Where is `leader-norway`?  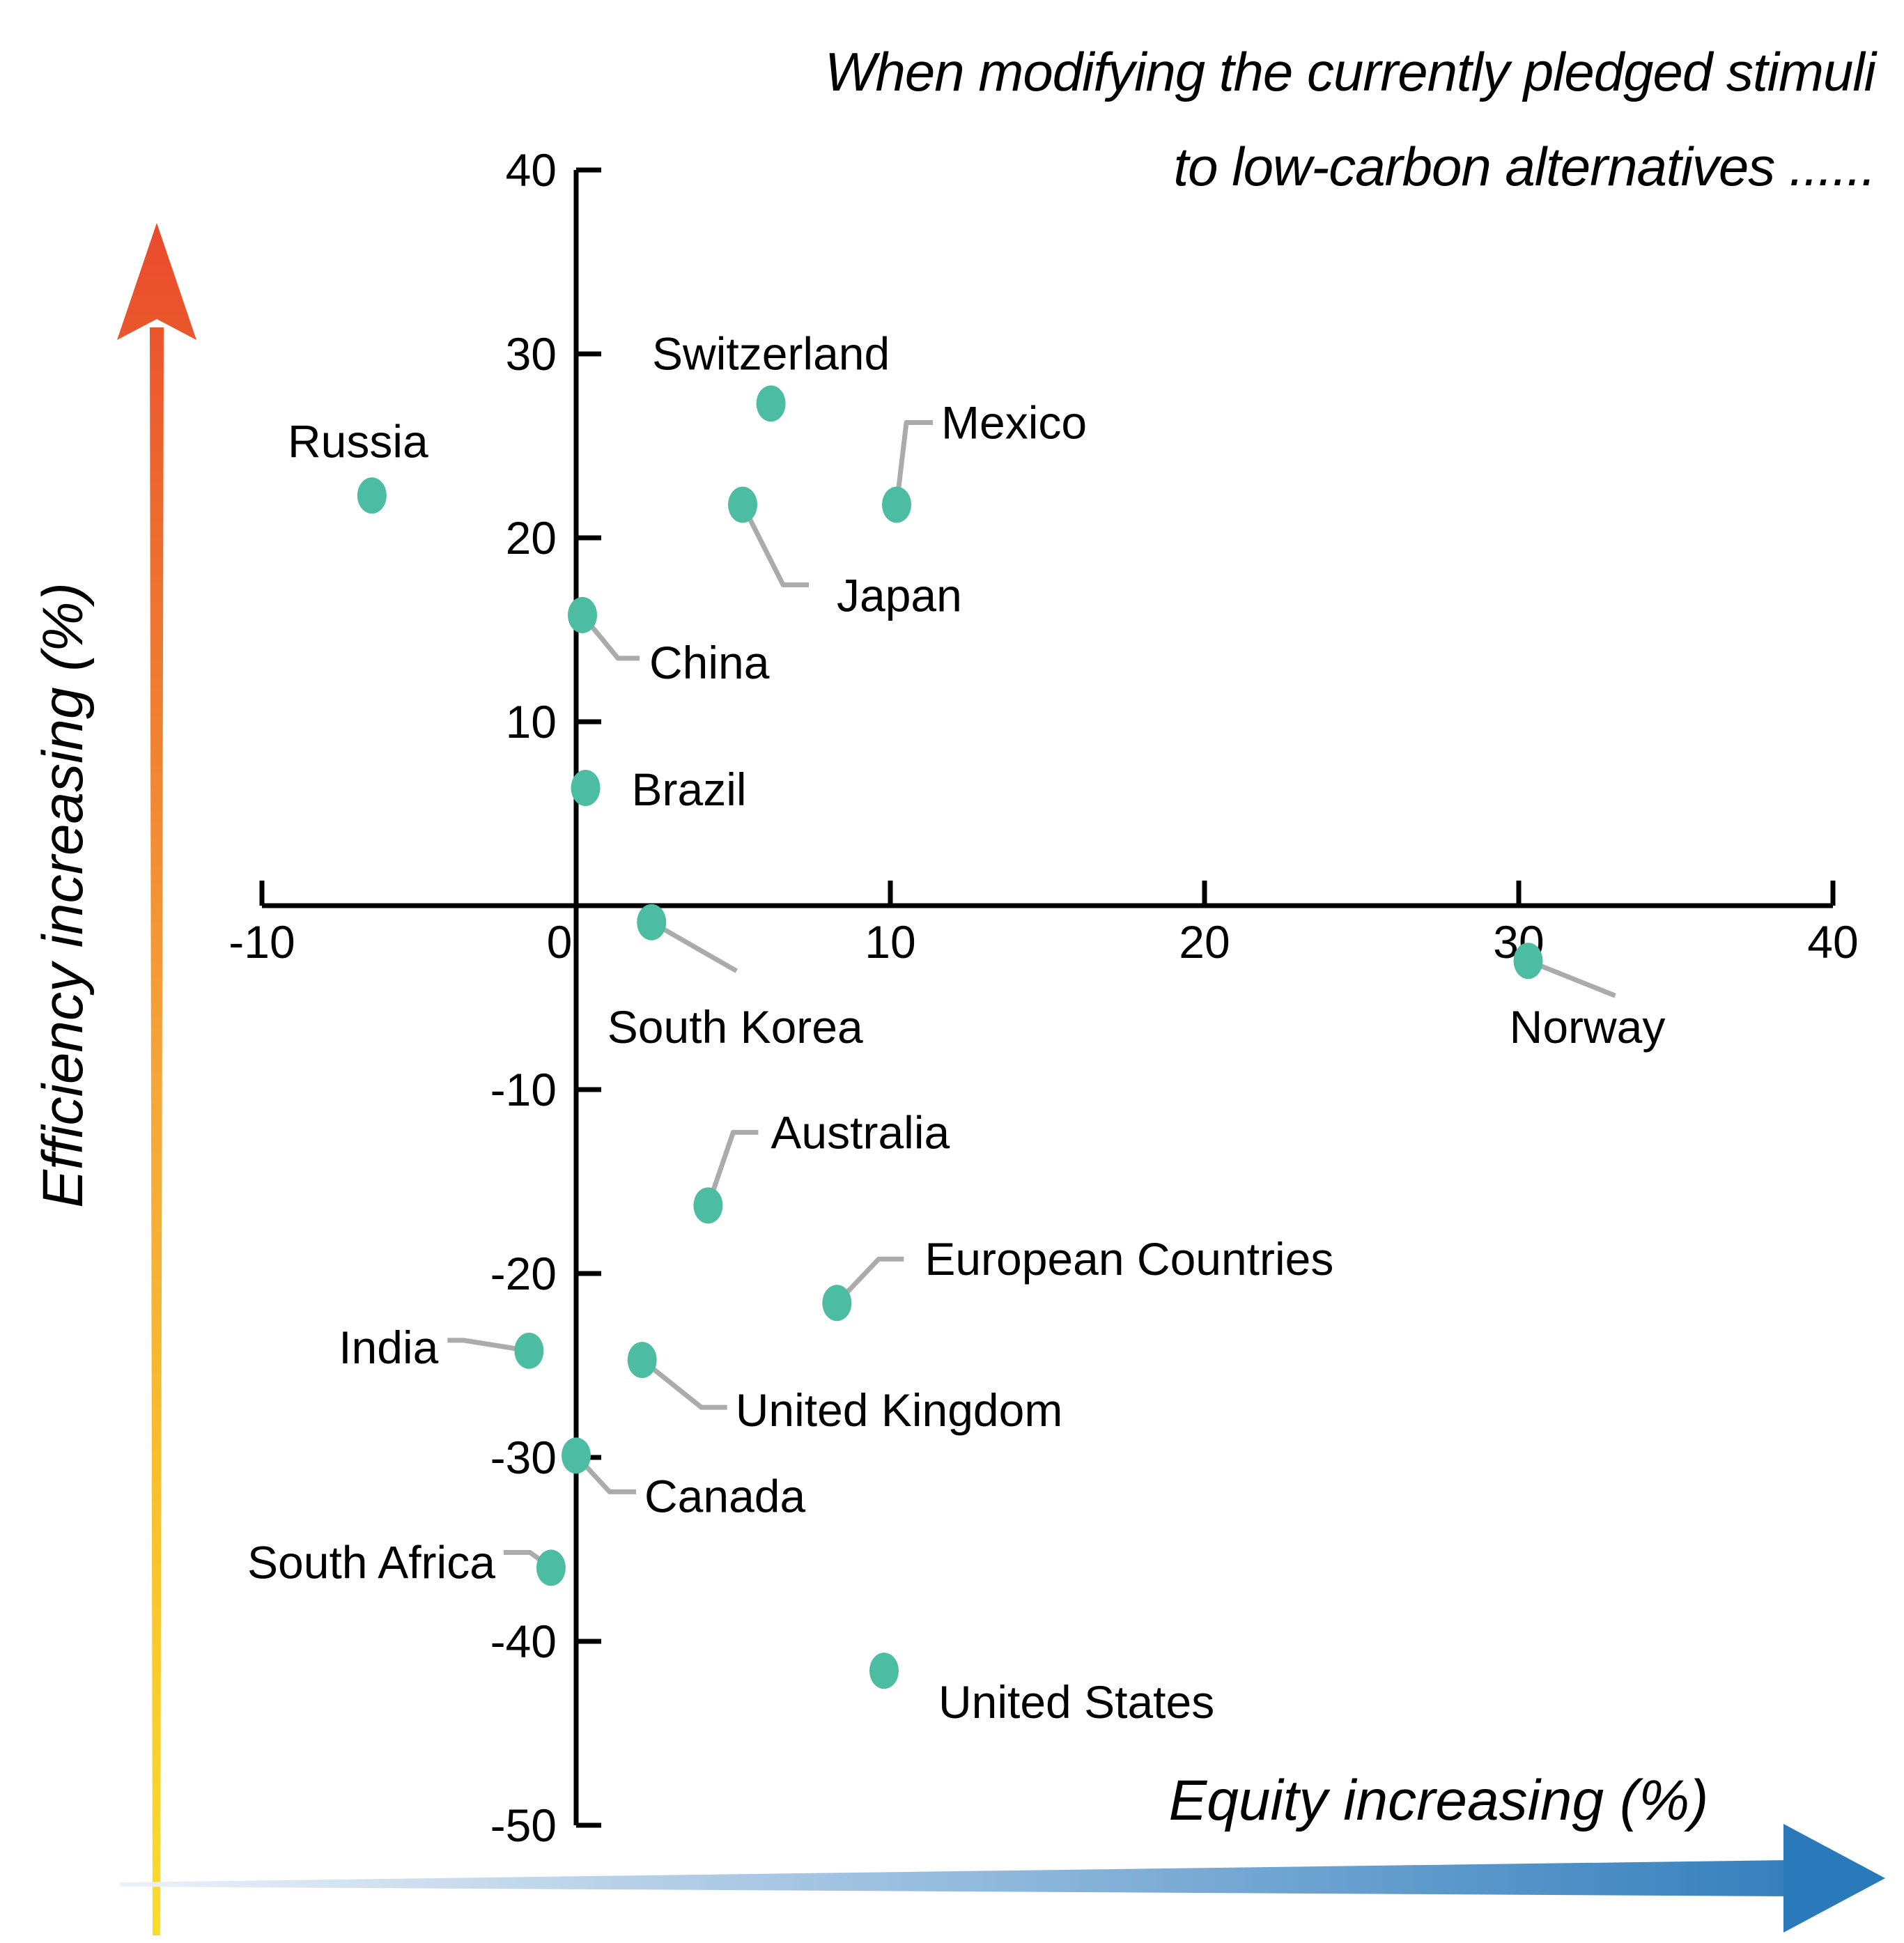 leader-norway is located at coordinates (1571, 978).